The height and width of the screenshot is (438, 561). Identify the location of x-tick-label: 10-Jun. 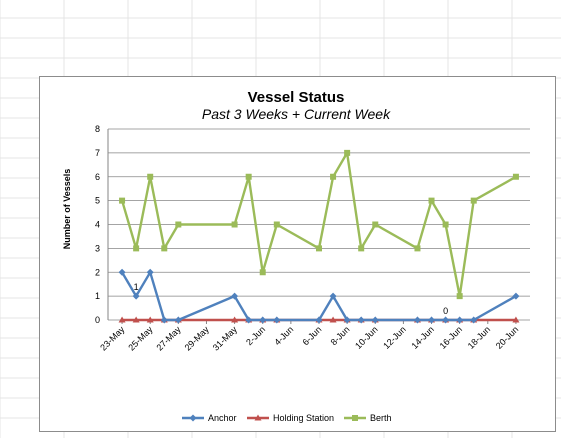
(366, 337).